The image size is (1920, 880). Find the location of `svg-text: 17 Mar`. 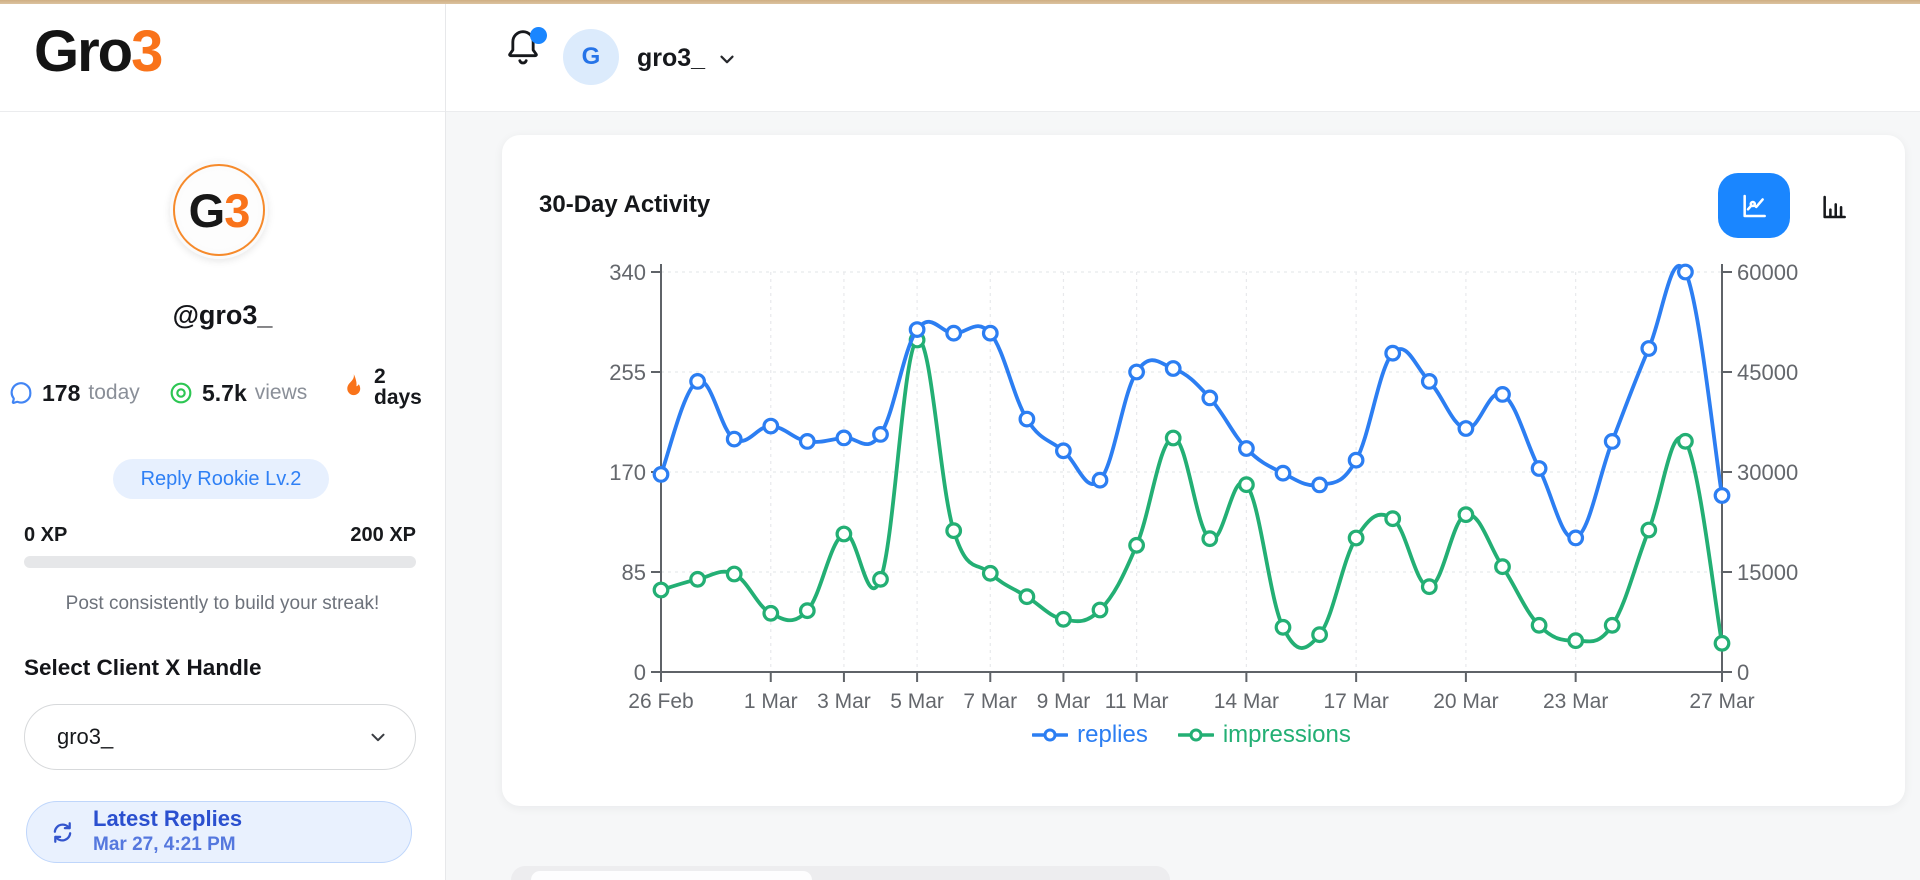

svg-text: 17 Mar is located at coordinates (1355, 701).